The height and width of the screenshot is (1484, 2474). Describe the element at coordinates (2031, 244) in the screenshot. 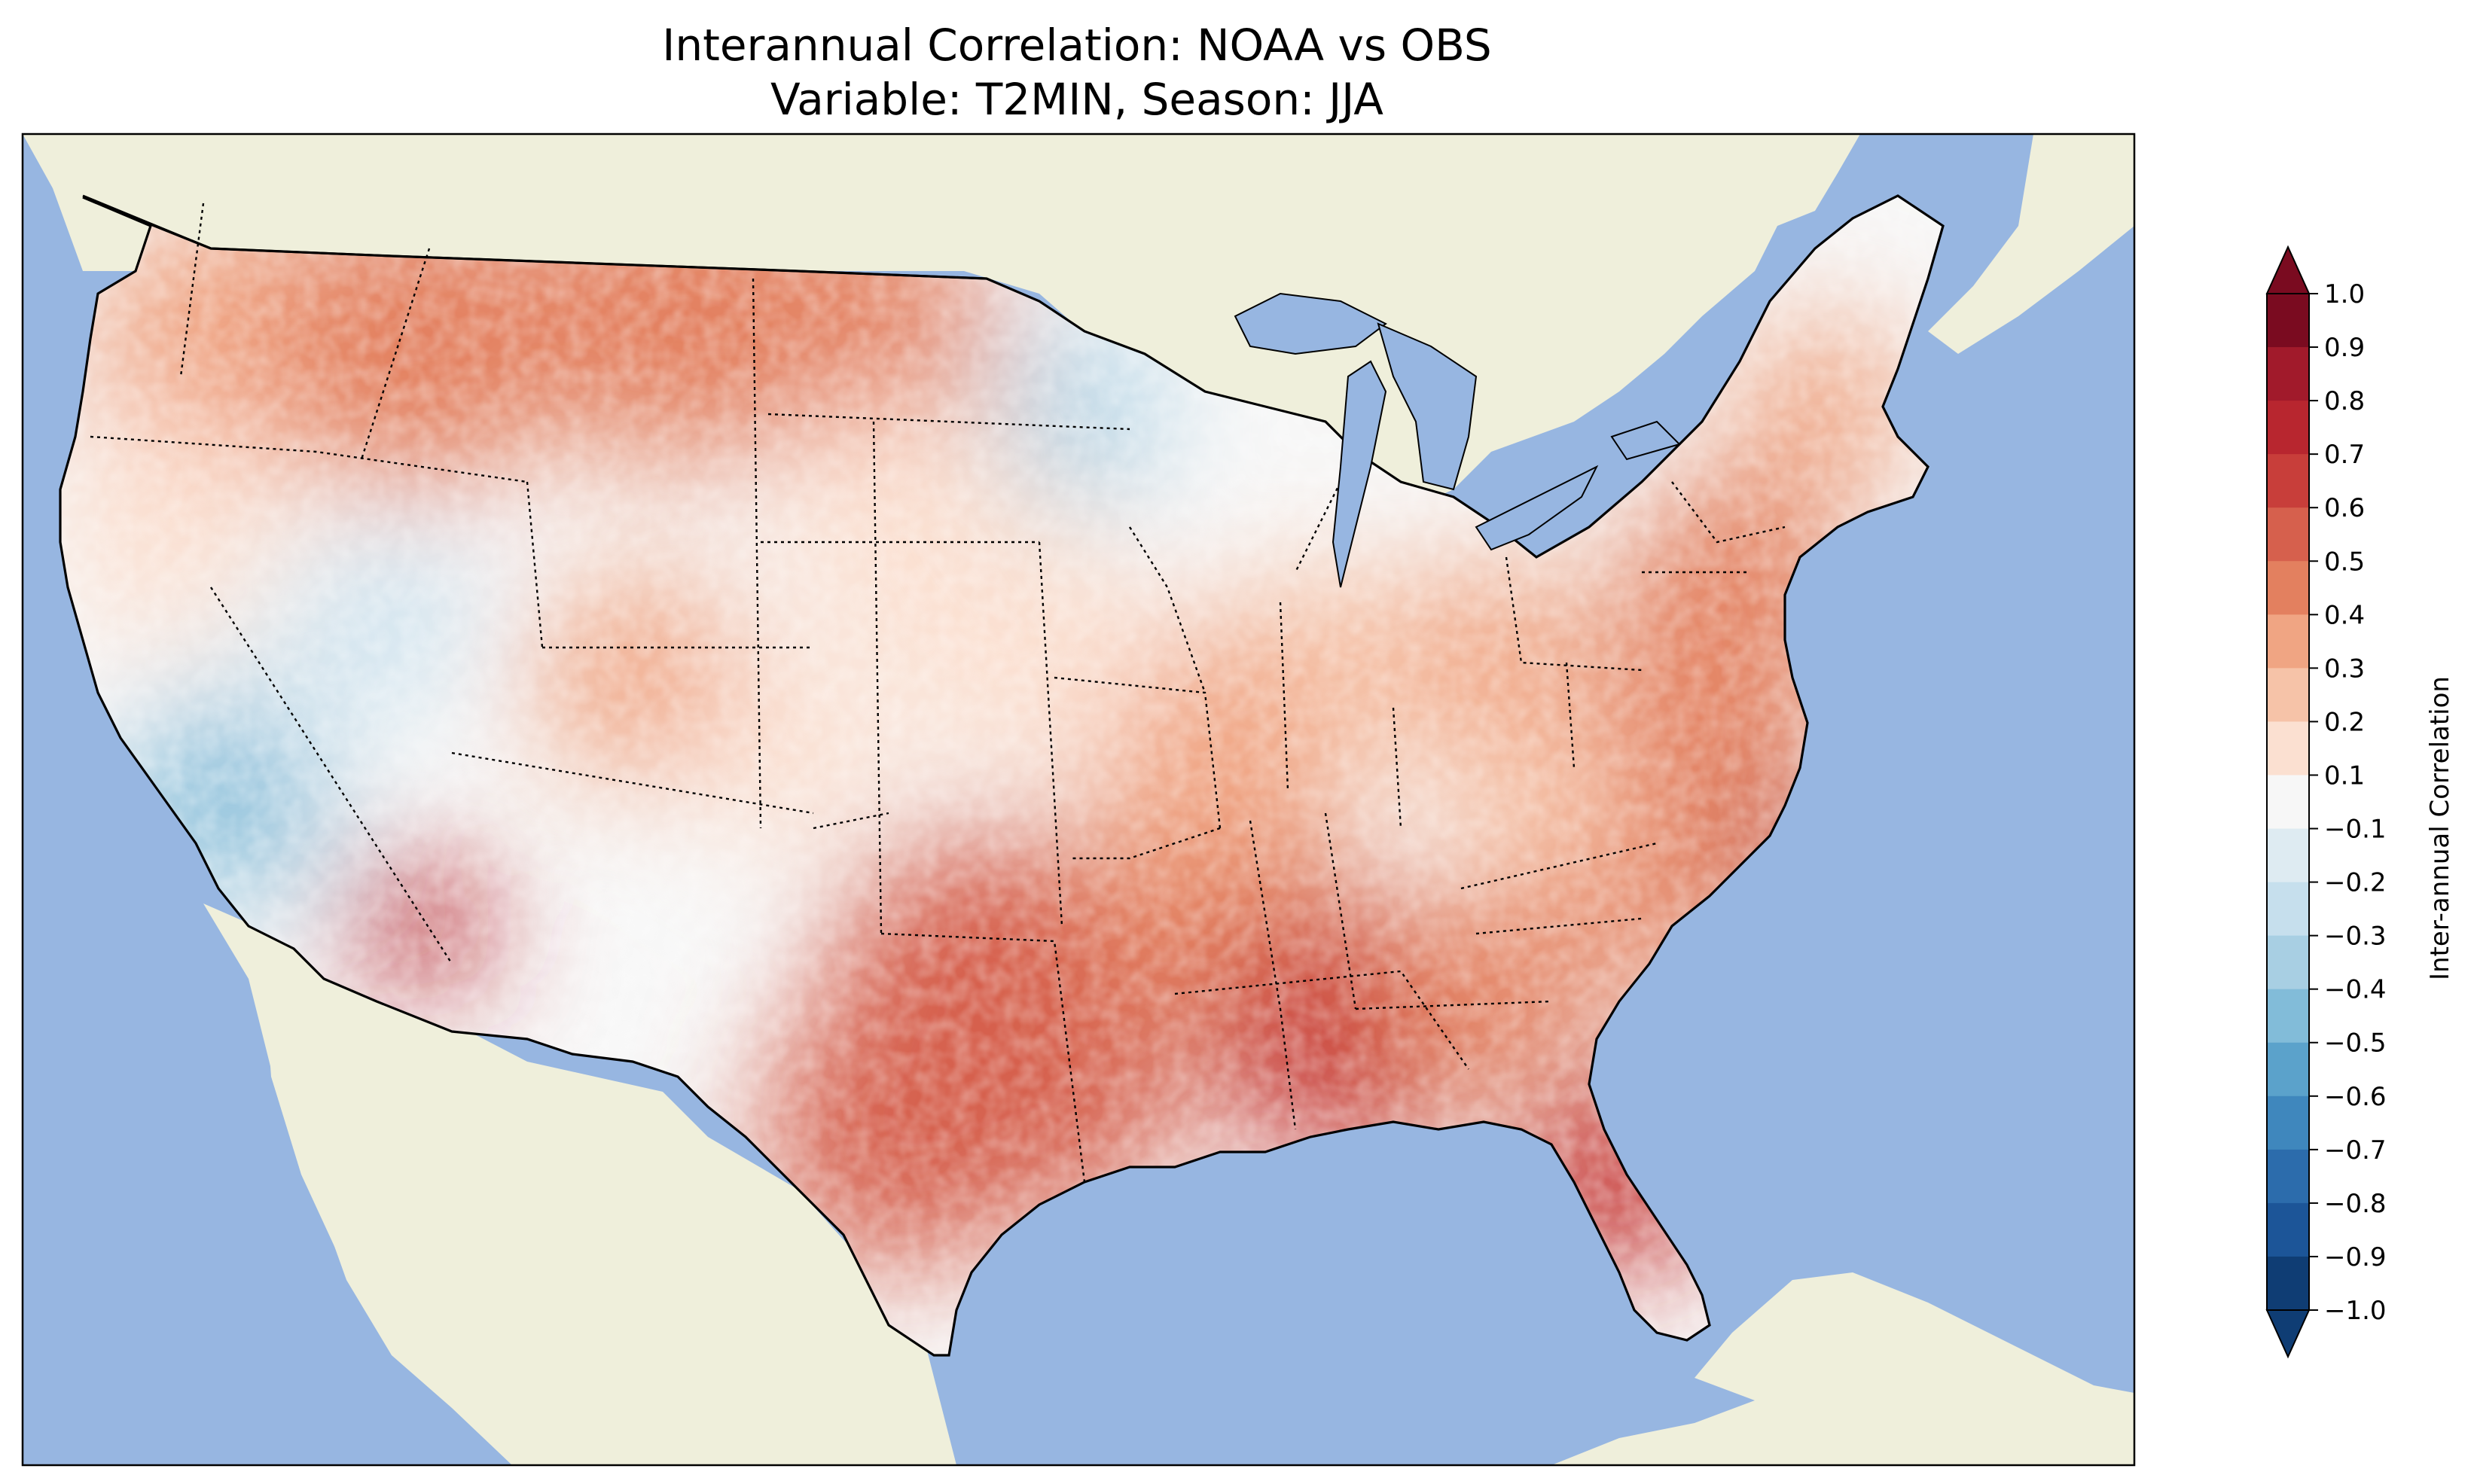

I see `maritime-land` at that location.